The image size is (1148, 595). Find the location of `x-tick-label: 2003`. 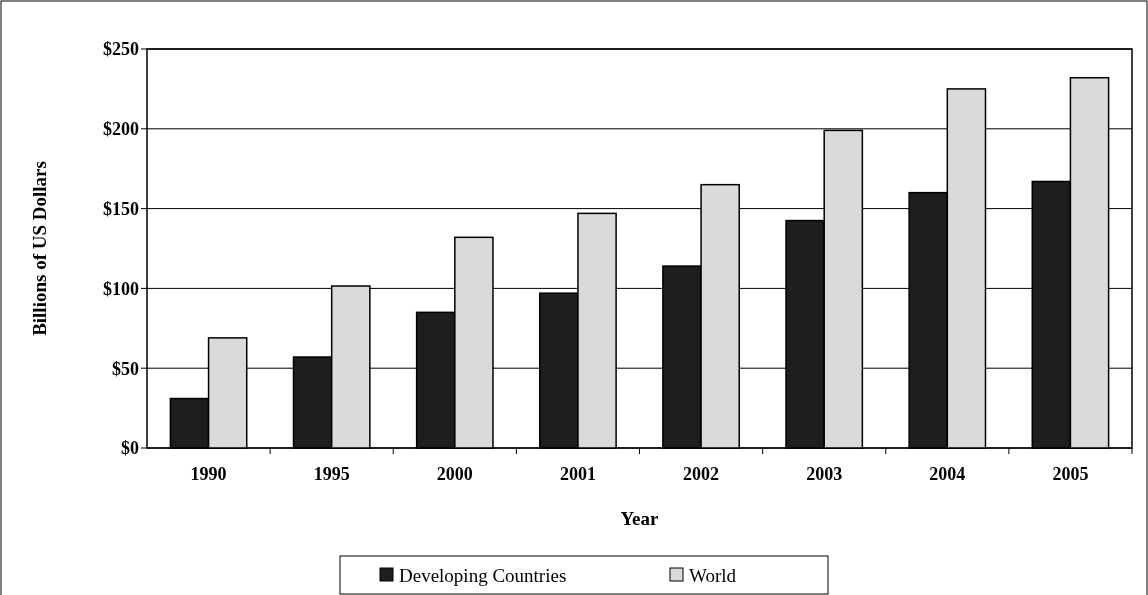

x-tick-label: 2003 is located at coordinates (824, 474).